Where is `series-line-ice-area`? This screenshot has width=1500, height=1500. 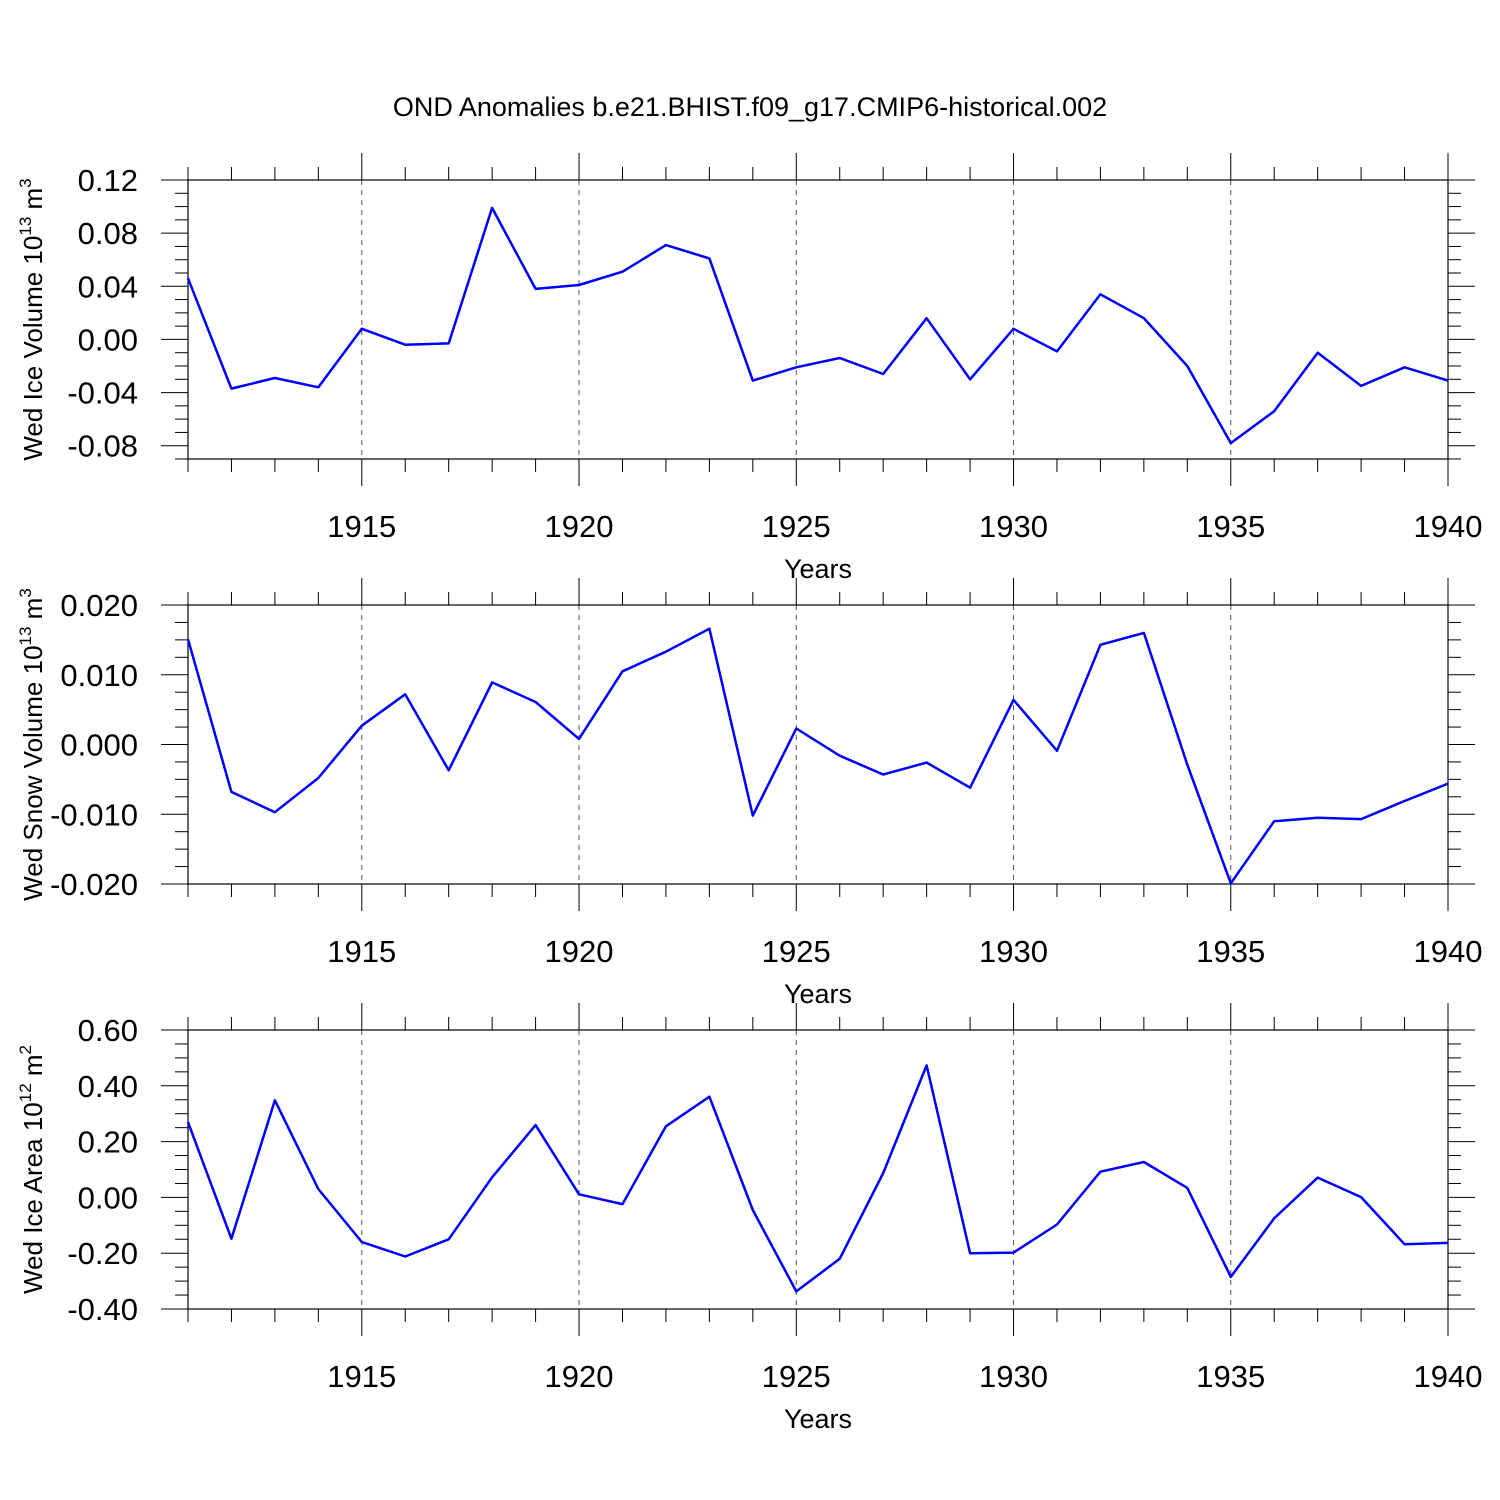
series-line-ice-area is located at coordinates (817, 1178).